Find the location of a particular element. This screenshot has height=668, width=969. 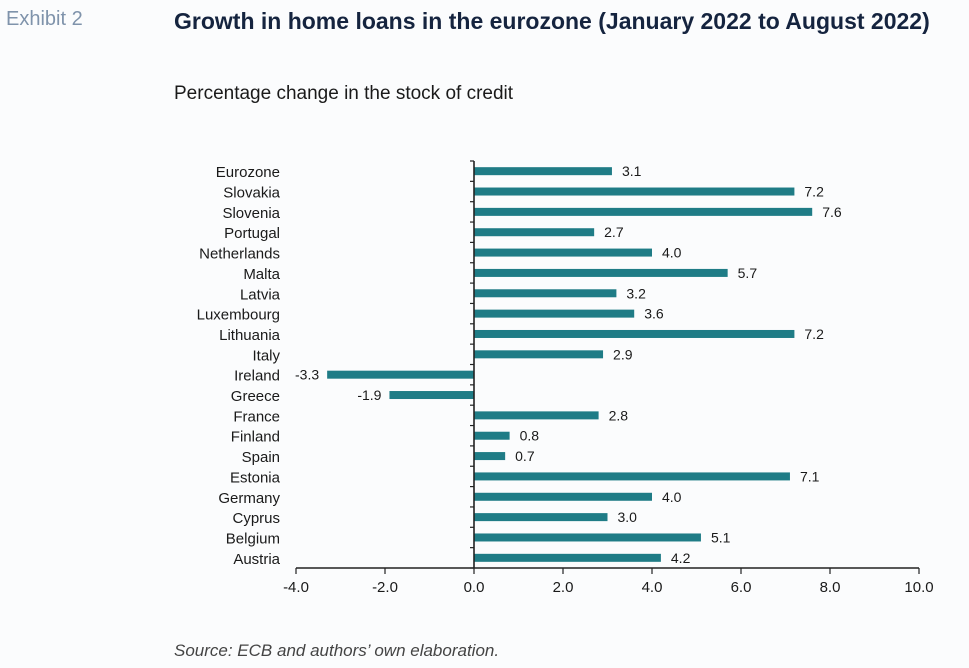

value-label: 2.9 is located at coordinates (623, 354).